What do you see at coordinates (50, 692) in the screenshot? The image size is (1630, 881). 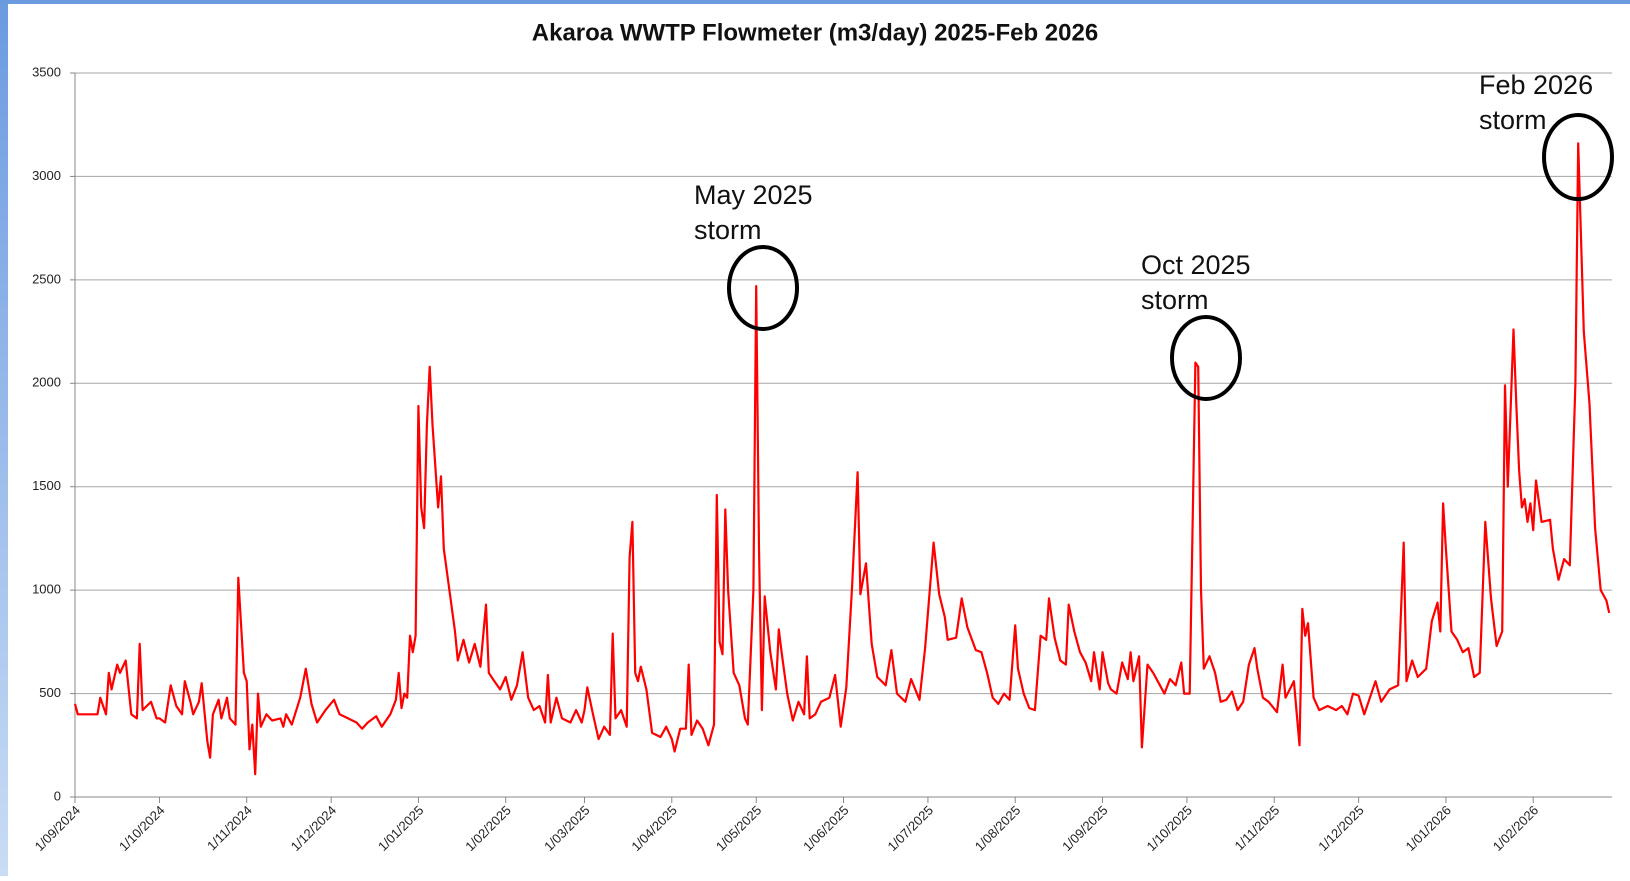 I see `y-tick-label: 500` at bounding box center [50, 692].